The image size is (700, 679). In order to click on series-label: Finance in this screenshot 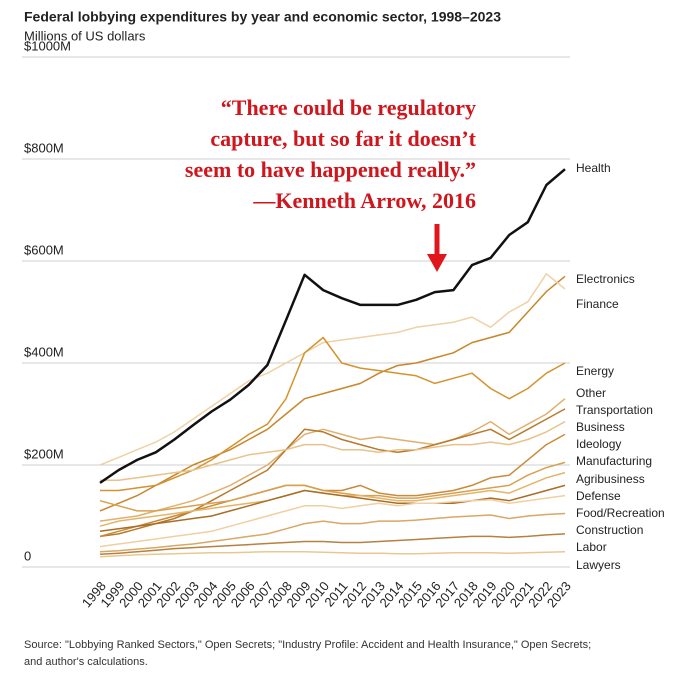, I will do `click(597, 304)`.